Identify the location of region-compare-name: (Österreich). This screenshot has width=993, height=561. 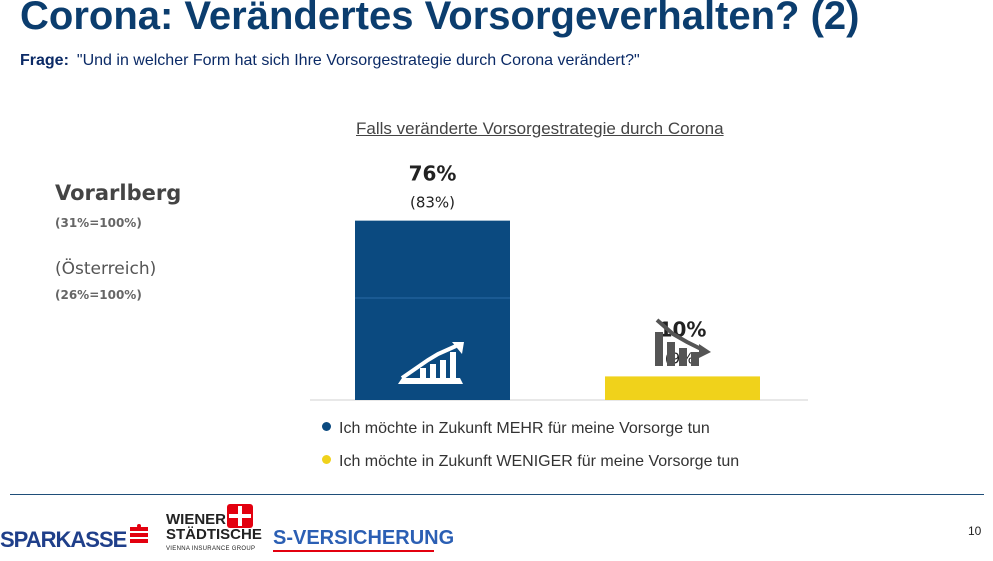
(106, 269).